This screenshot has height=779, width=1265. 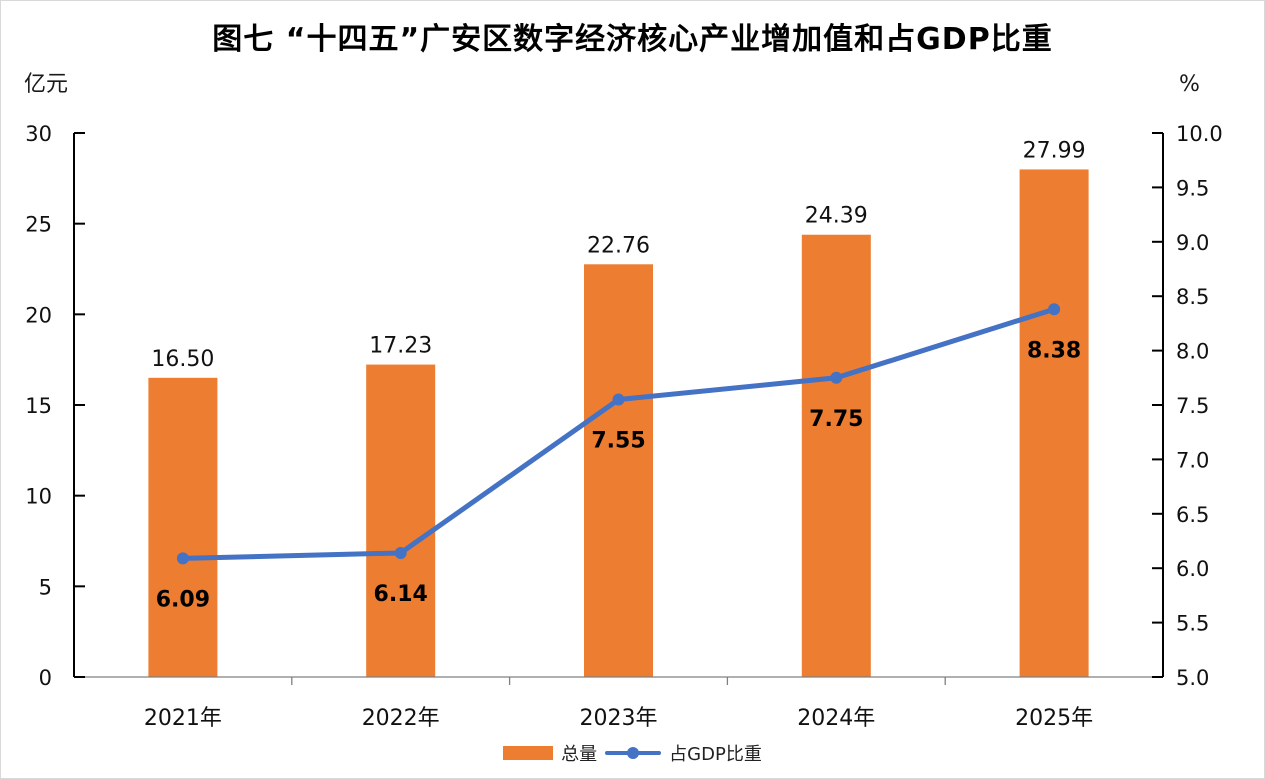 What do you see at coordinates (1192, 352) in the screenshot?
I see `right-y-tick-label: 8.0` at bounding box center [1192, 352].